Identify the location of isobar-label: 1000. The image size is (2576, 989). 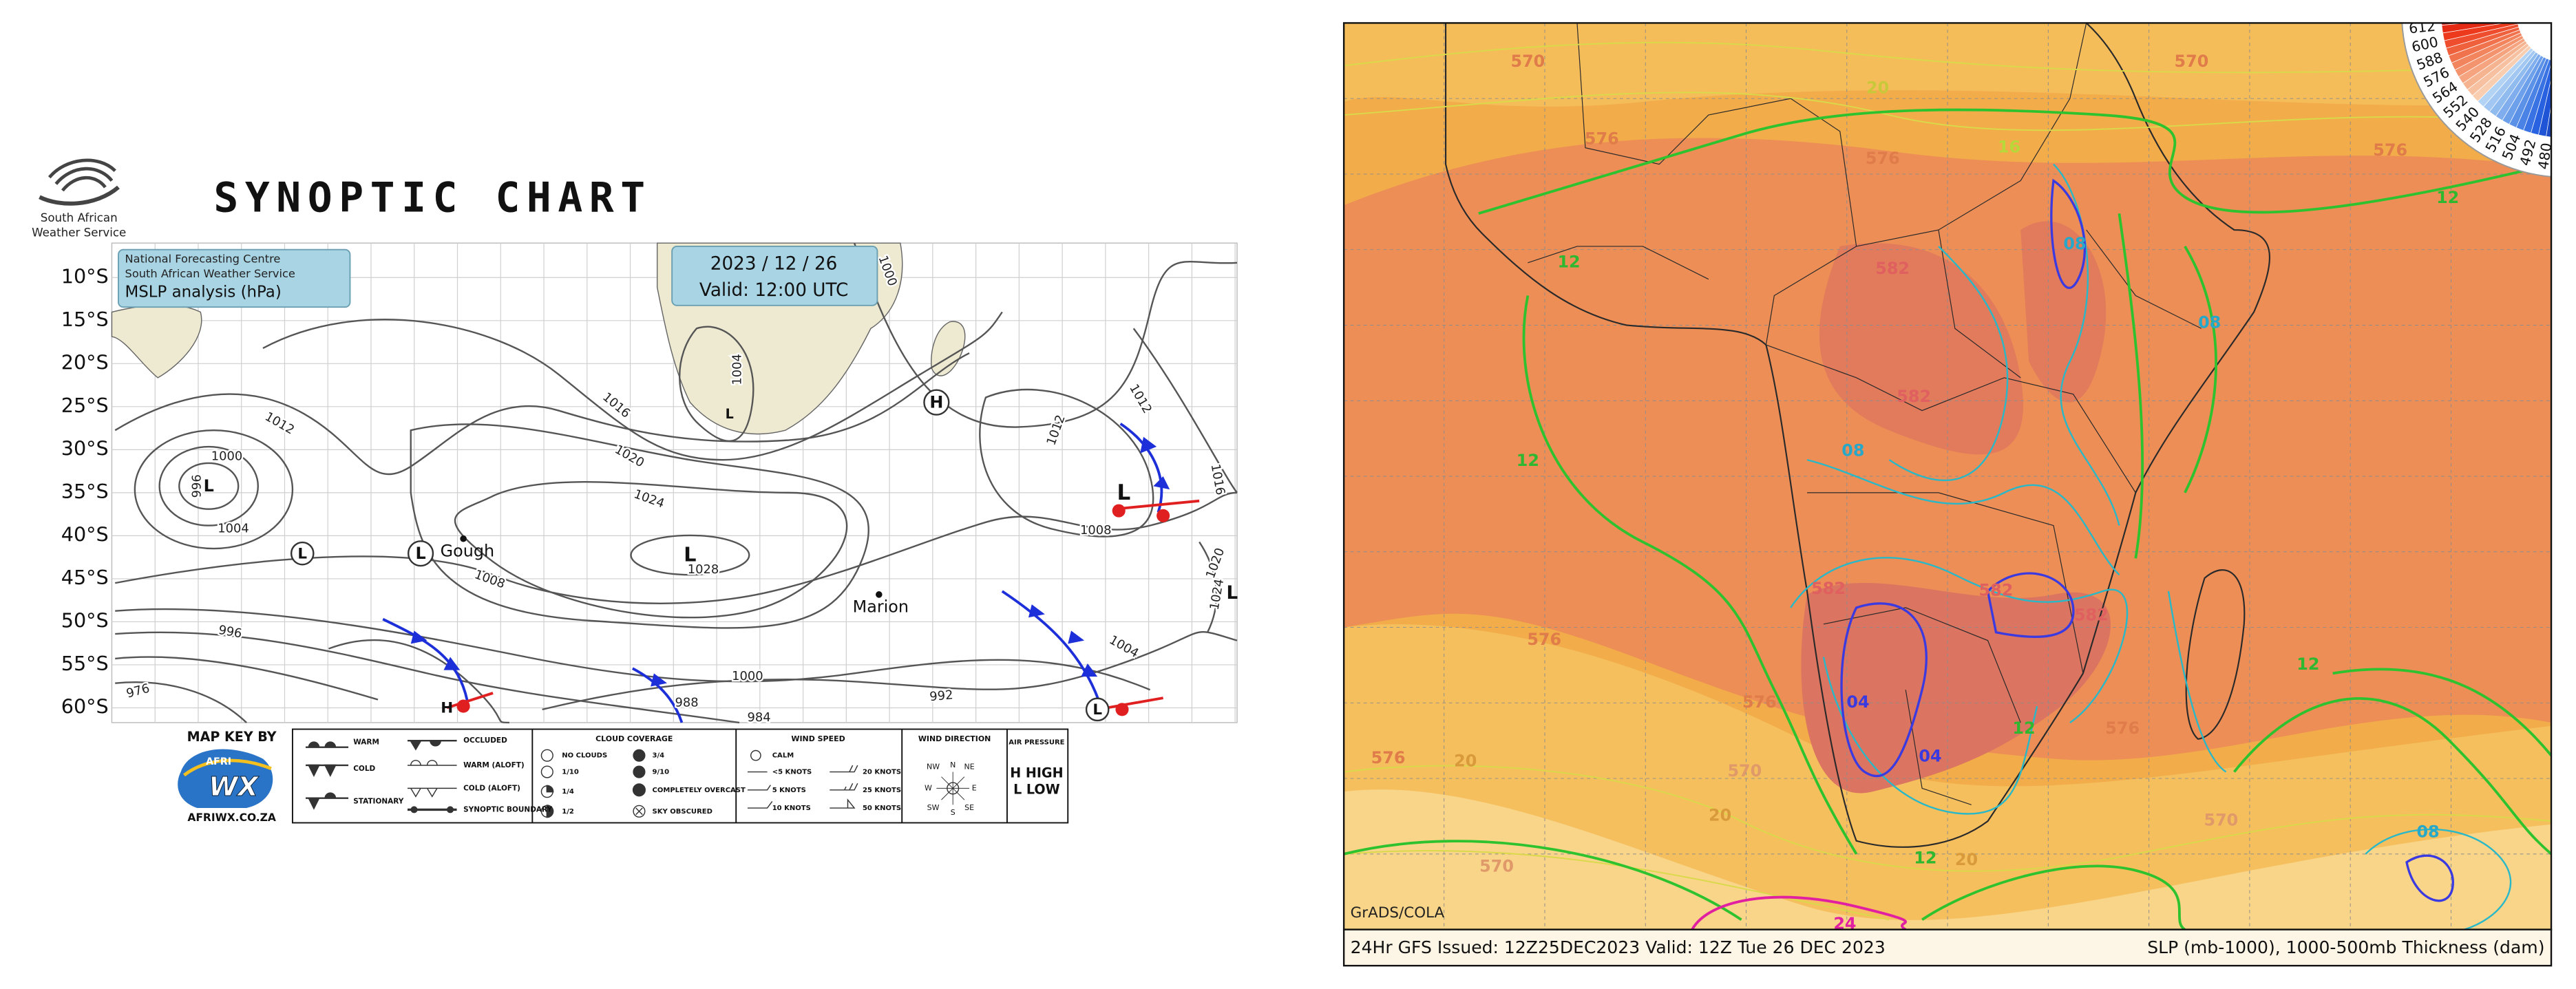
(748, 676).